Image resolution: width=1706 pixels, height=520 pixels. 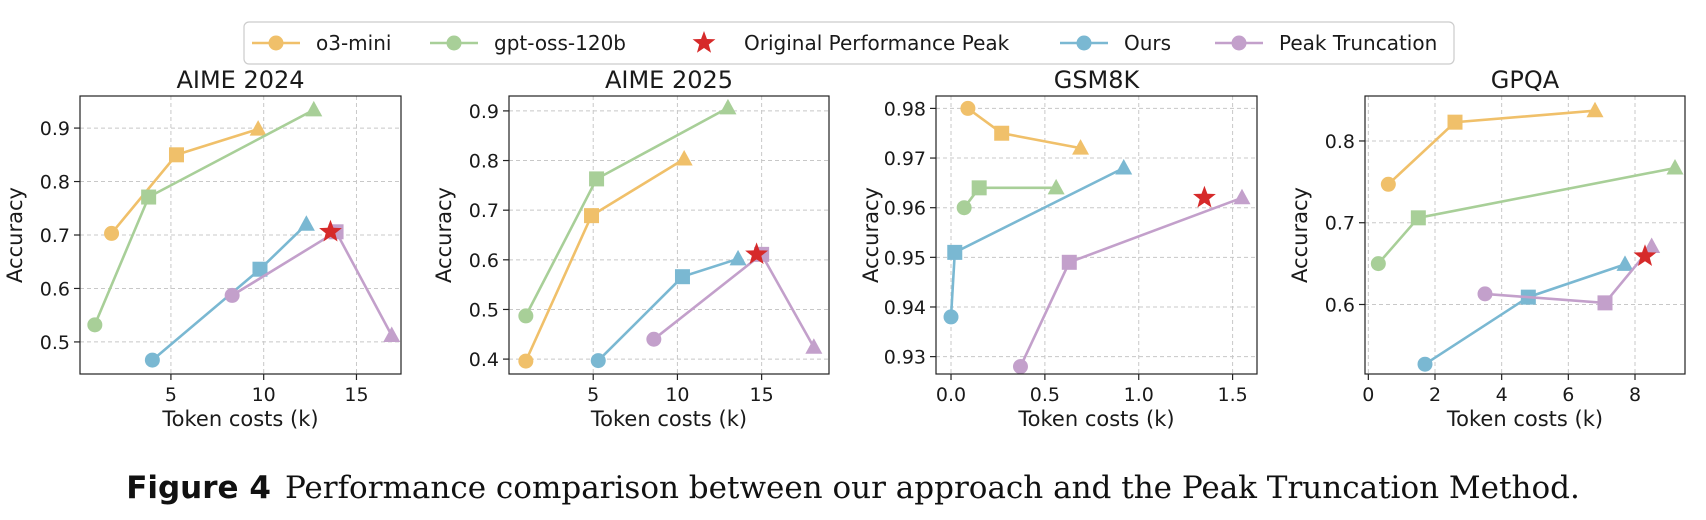 I want to click on y-tick-label: 0.9, so click(x=55, y=129).